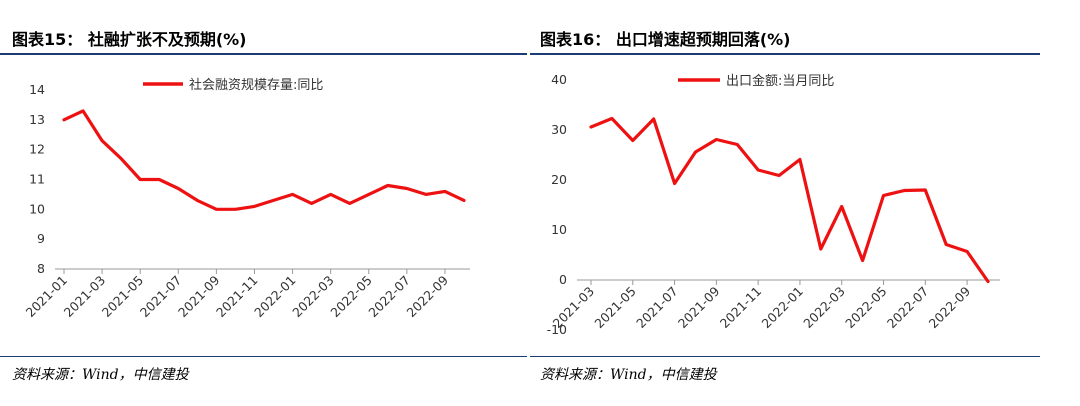 Image resolution: width=1080 pixels, height=406 pixels. I want to click on x-tick-label: 2021-11, so click(741, 308).